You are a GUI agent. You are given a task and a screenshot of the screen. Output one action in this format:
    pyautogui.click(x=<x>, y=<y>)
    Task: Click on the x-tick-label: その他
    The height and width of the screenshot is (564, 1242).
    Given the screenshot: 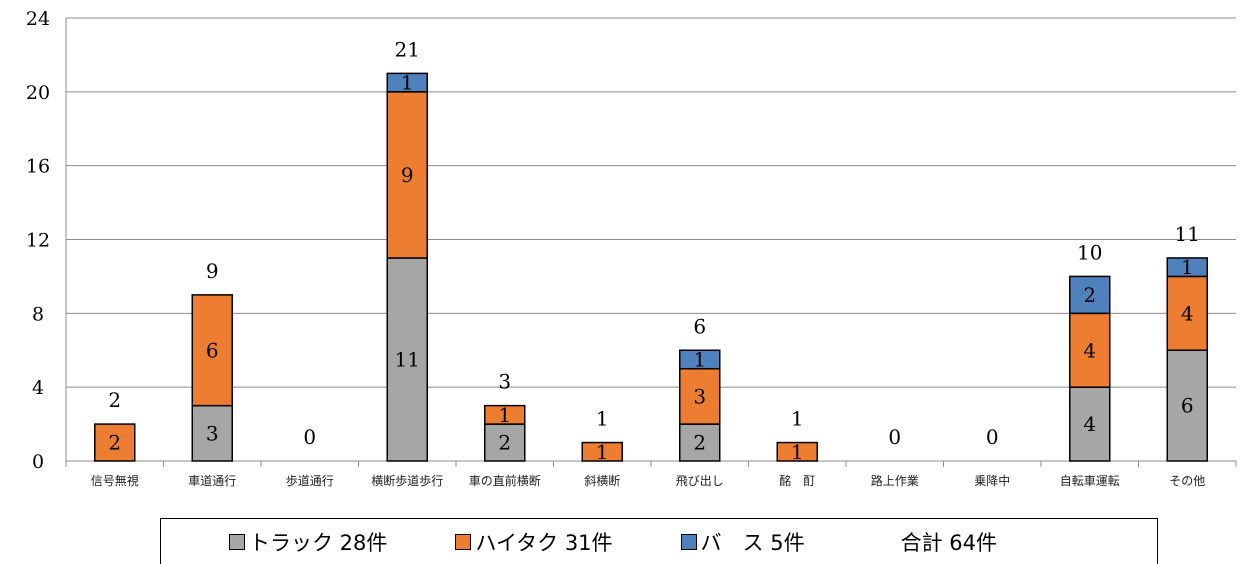 What is the action you would take?
    pyautogui.click(x=1187, y=481)
    